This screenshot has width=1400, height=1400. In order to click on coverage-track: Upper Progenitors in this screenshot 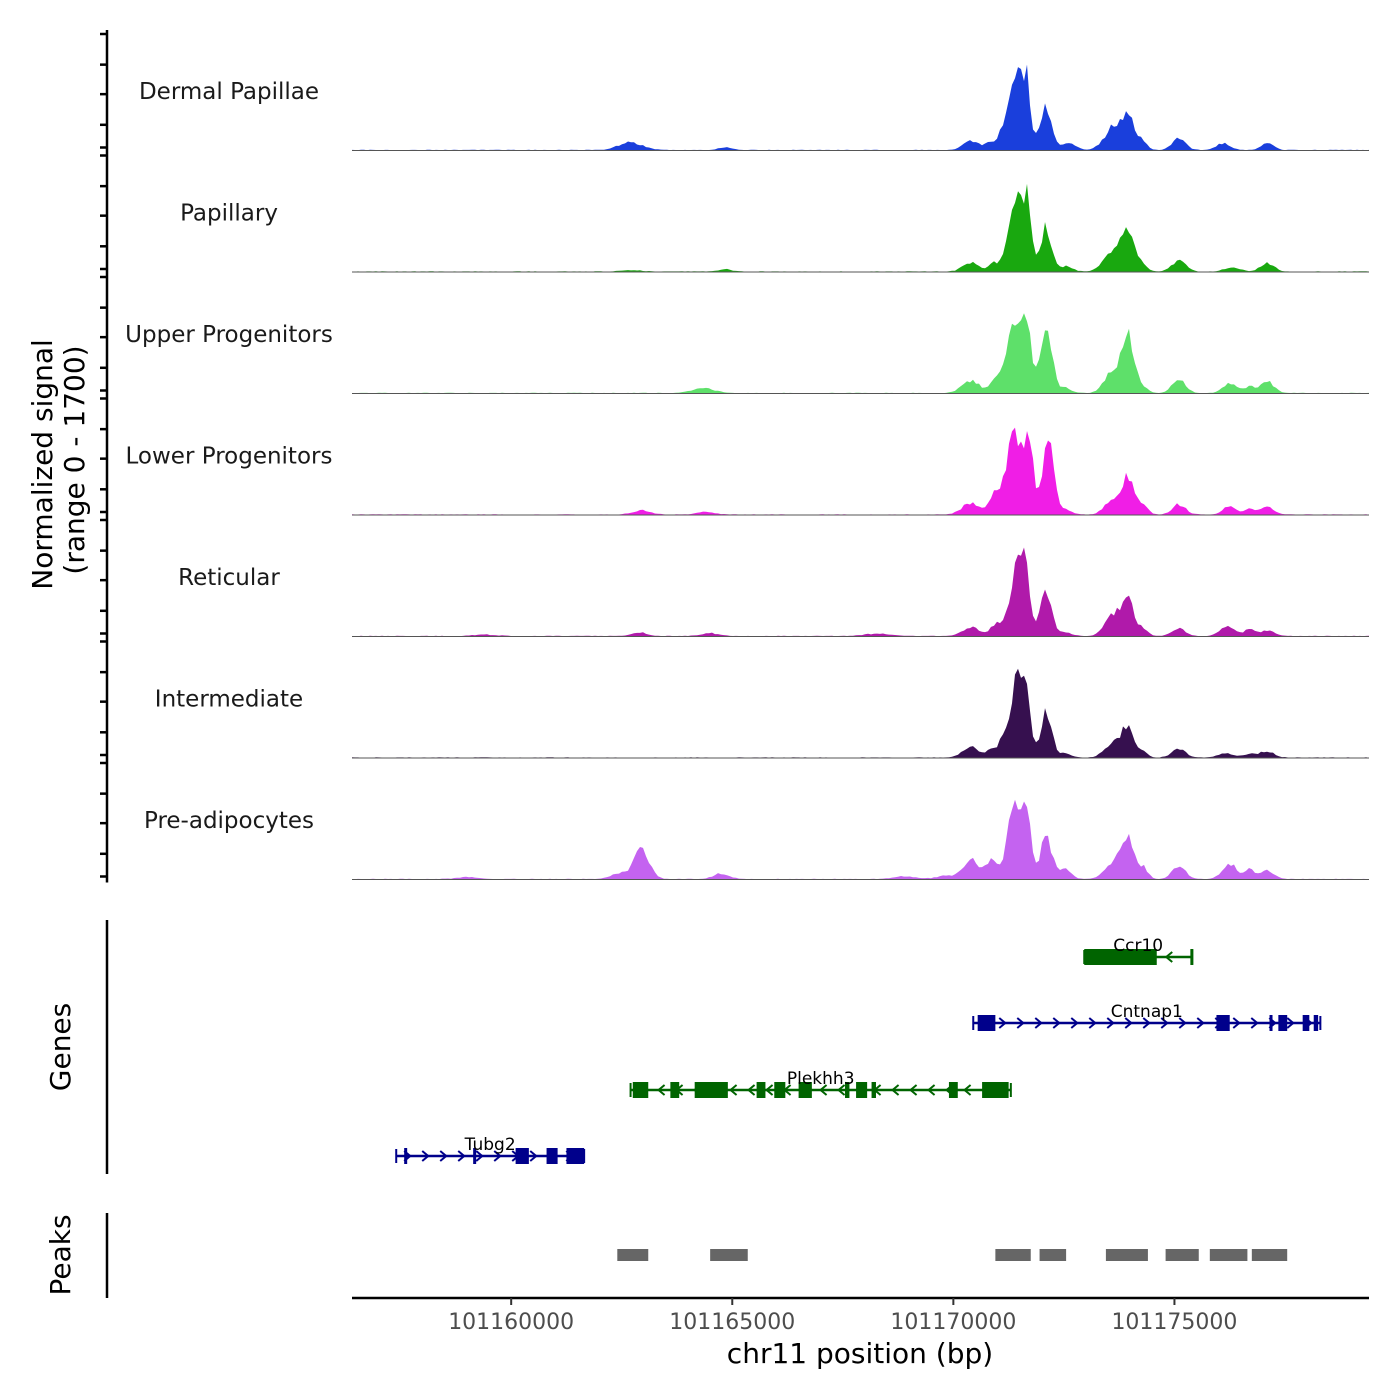, I will do `click(747, 353)`.